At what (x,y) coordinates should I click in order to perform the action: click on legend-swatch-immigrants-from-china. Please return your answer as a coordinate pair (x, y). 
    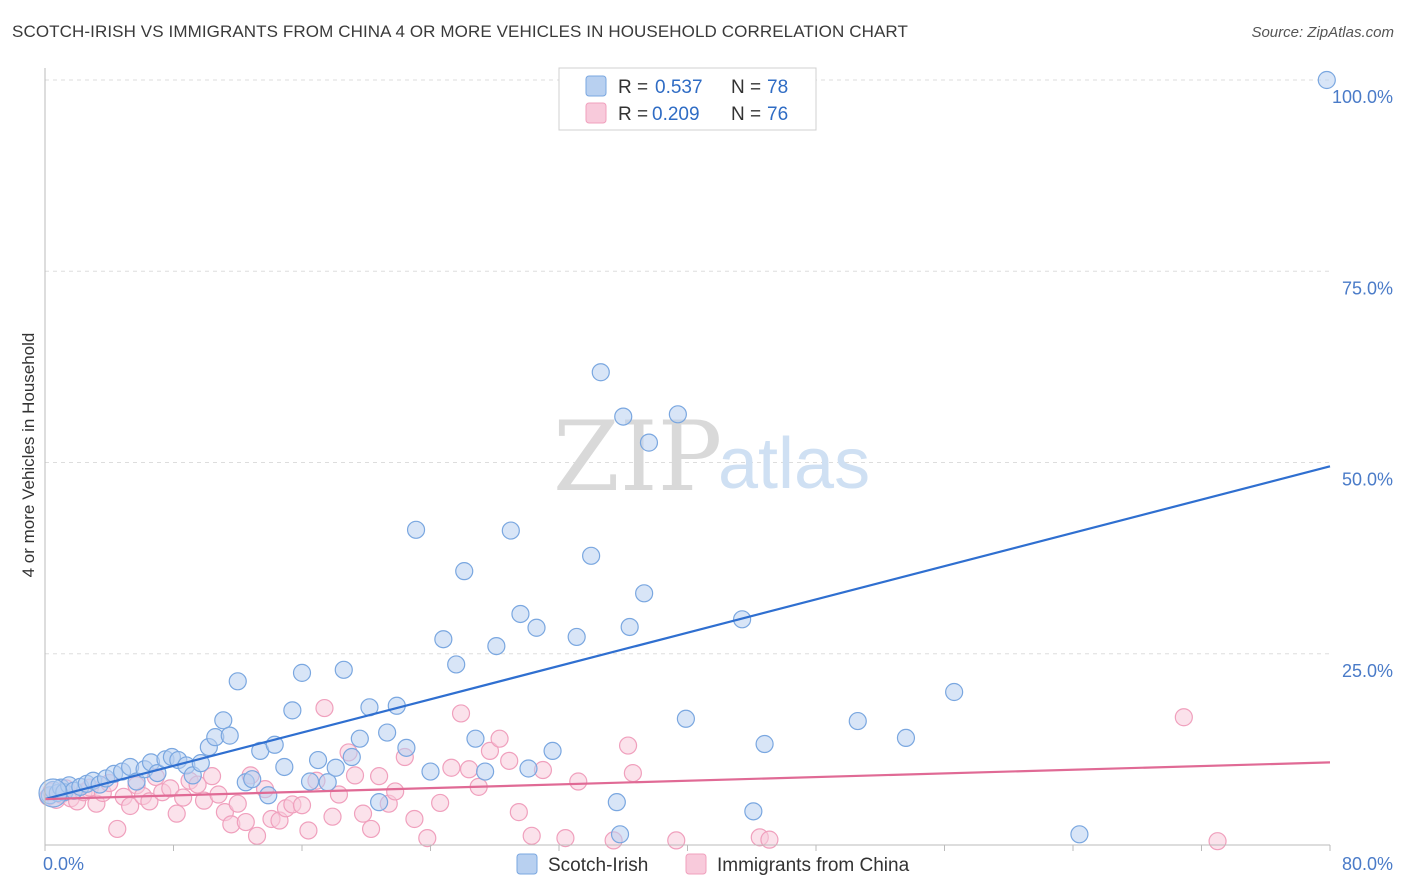
    Looking at the image, I should click on (596, 113).